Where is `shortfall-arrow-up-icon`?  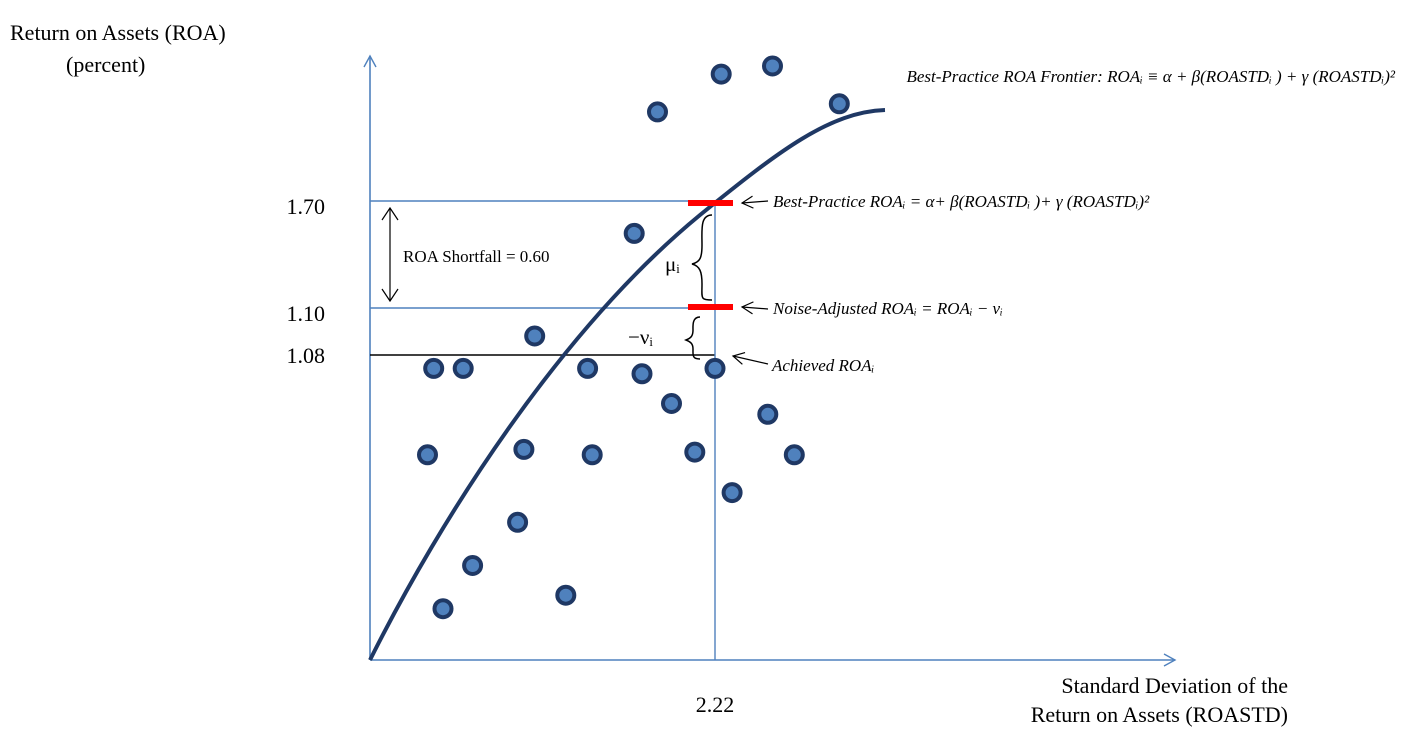 shortfall-arrow-up-icon is located at coordinates (390, 213).